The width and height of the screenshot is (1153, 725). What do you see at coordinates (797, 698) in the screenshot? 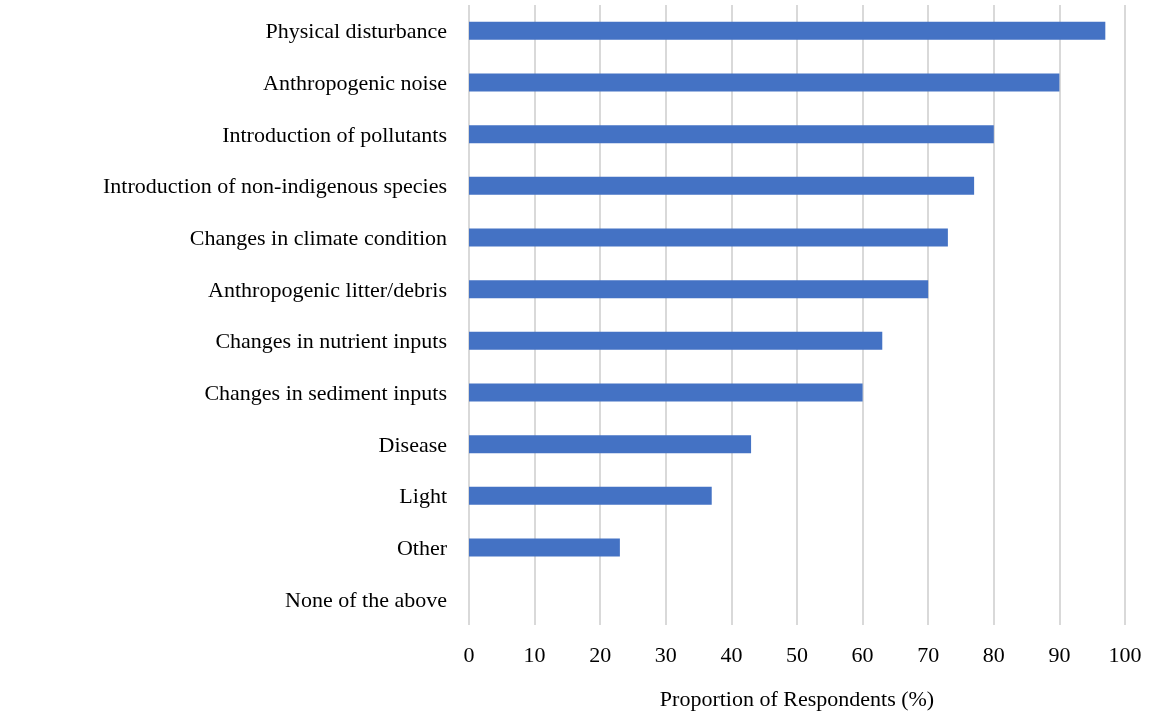
I see `x-axis-title: Proportion of Respondents (%)` at bounding box center [797, 698].